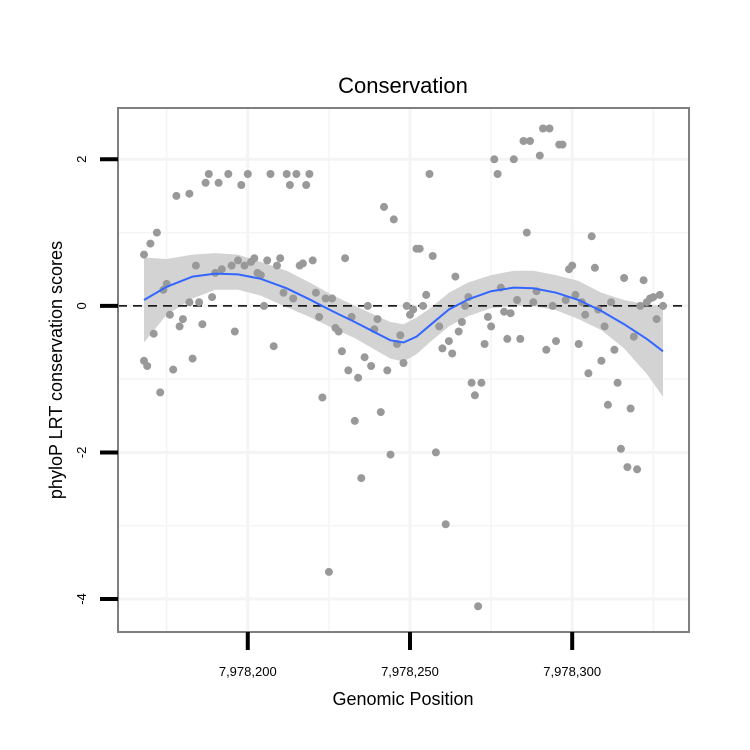  Describe the element at coordinates (403, 85) in the screenshot. I see `chart-title: Conservation` at that location.